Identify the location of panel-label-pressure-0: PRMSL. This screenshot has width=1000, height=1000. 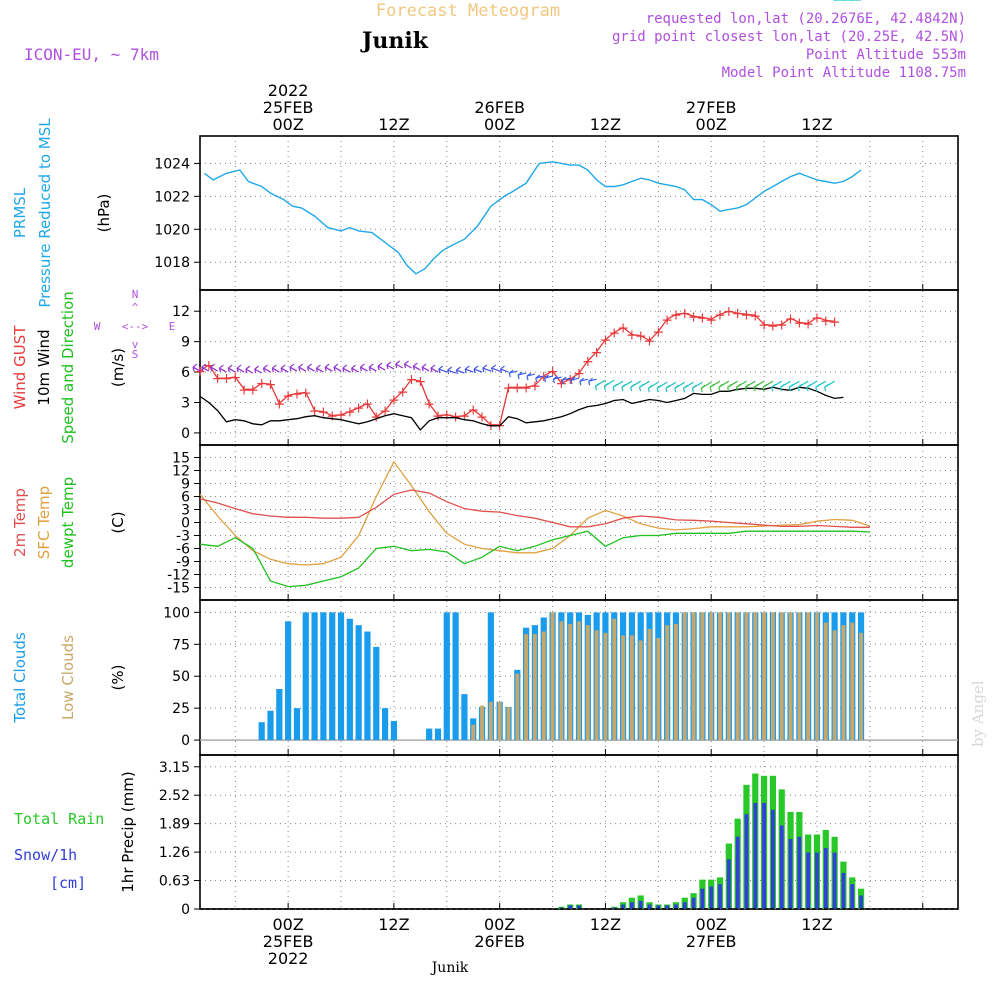
(20, 212).